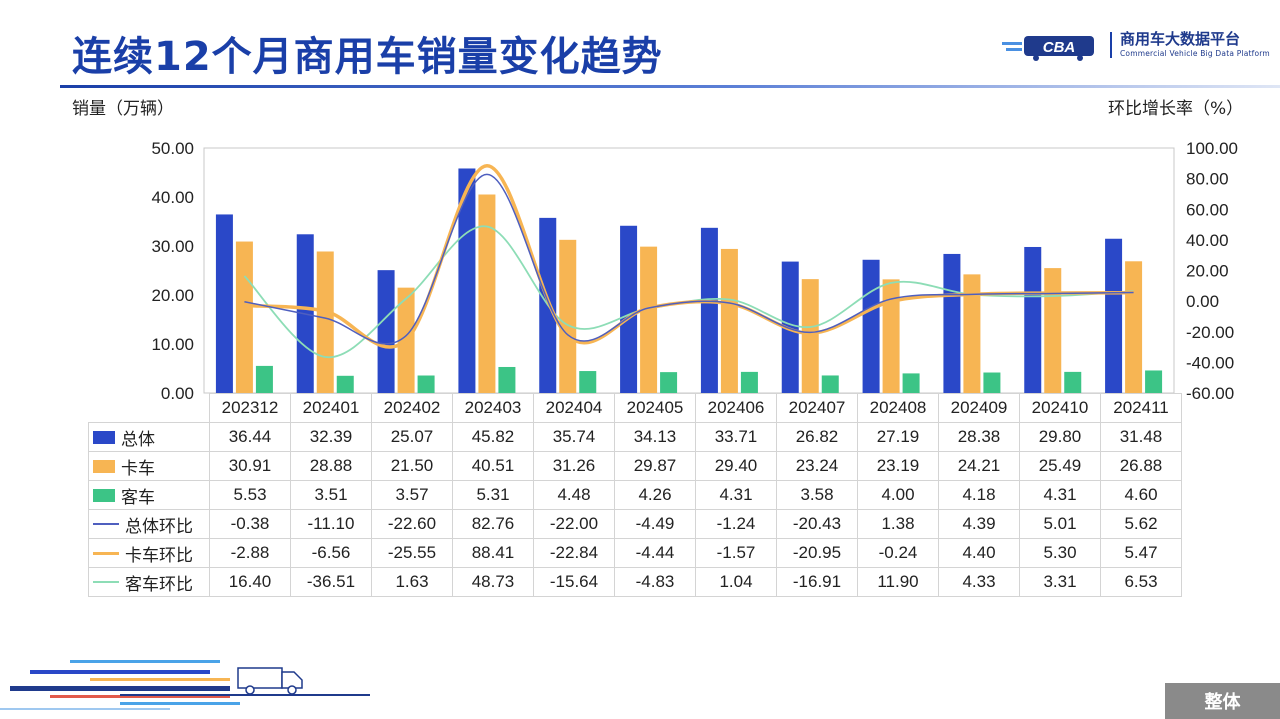  I want to click on data-cell: -1.24, so click(736, 524).